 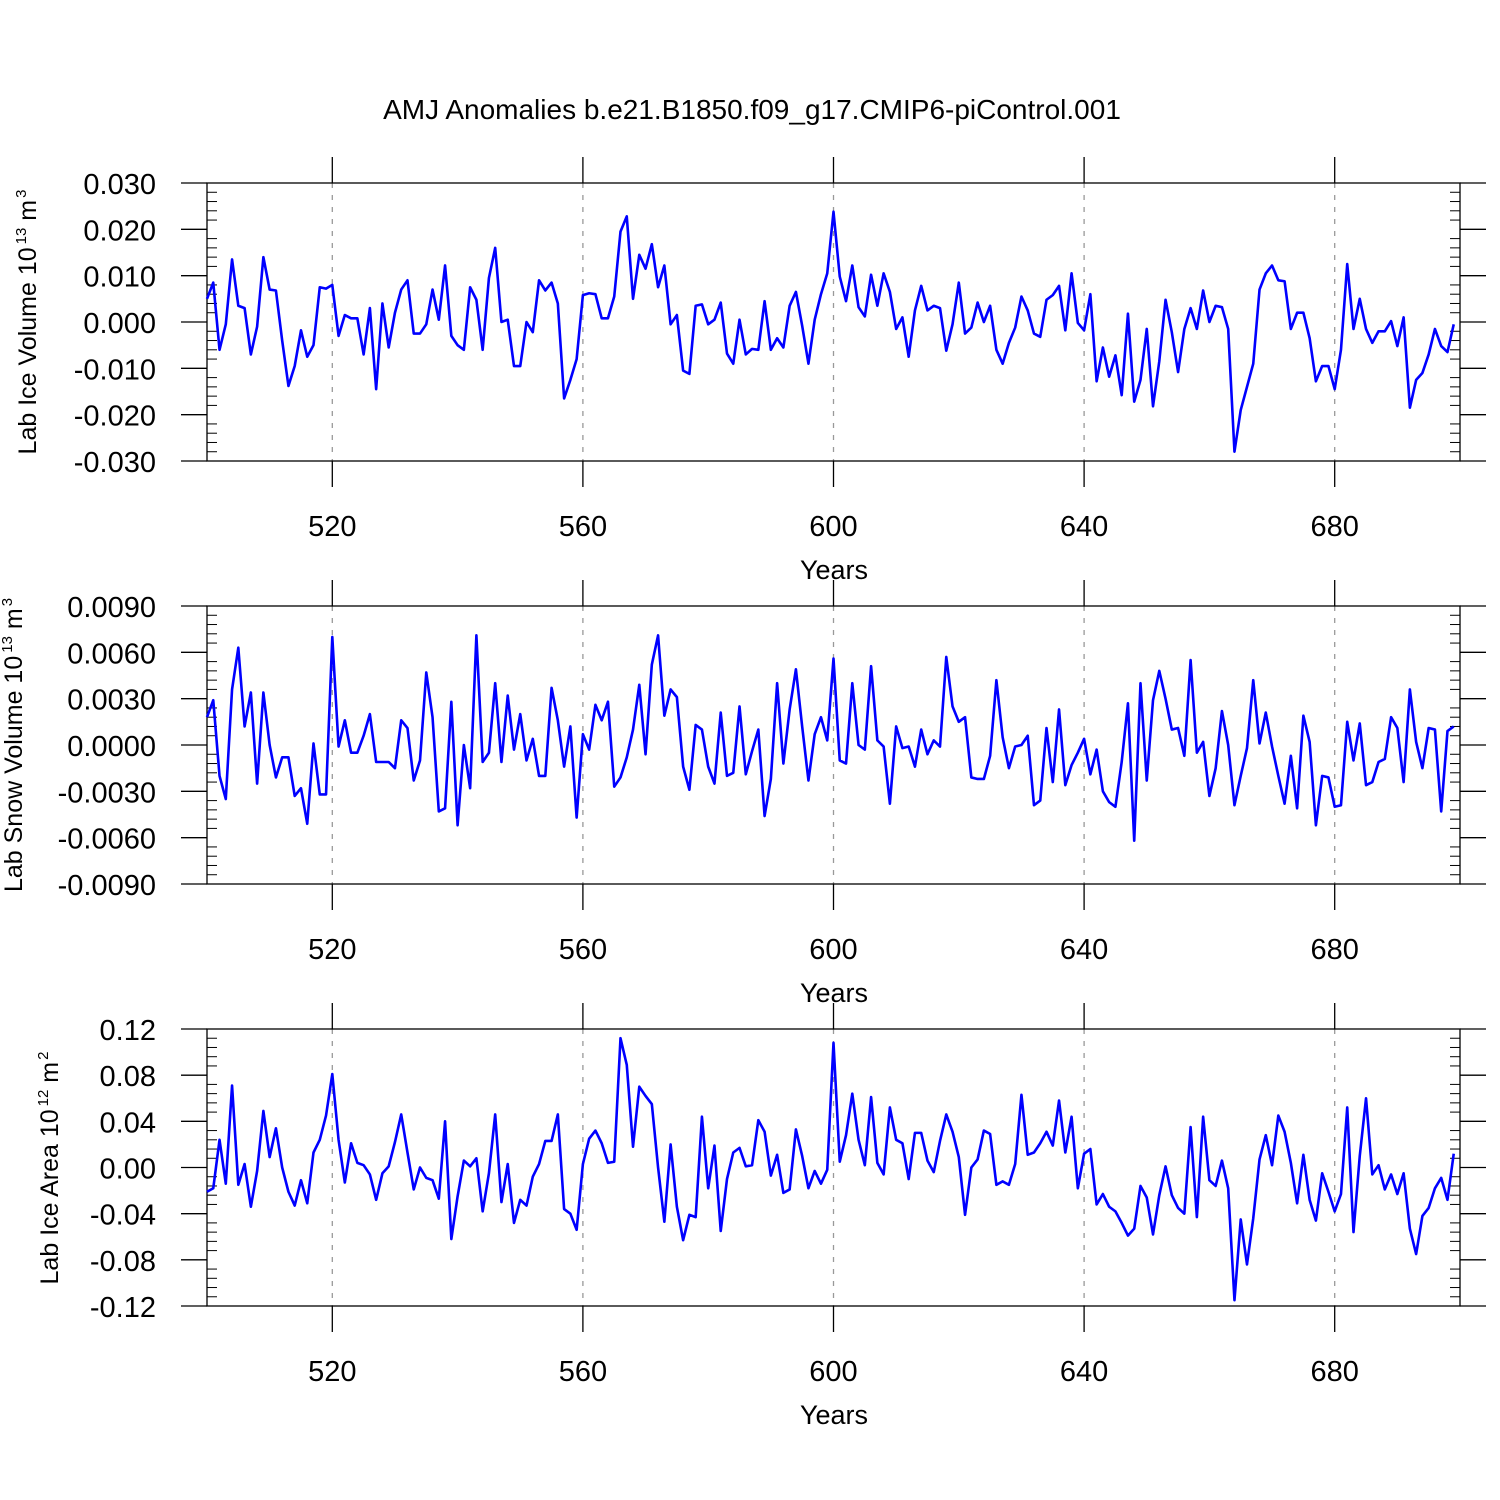 What do you see at coordinates (111, 654) in the screenshot?
I see `y-tick-label: 0.0060` at bounding box center [111, 654].